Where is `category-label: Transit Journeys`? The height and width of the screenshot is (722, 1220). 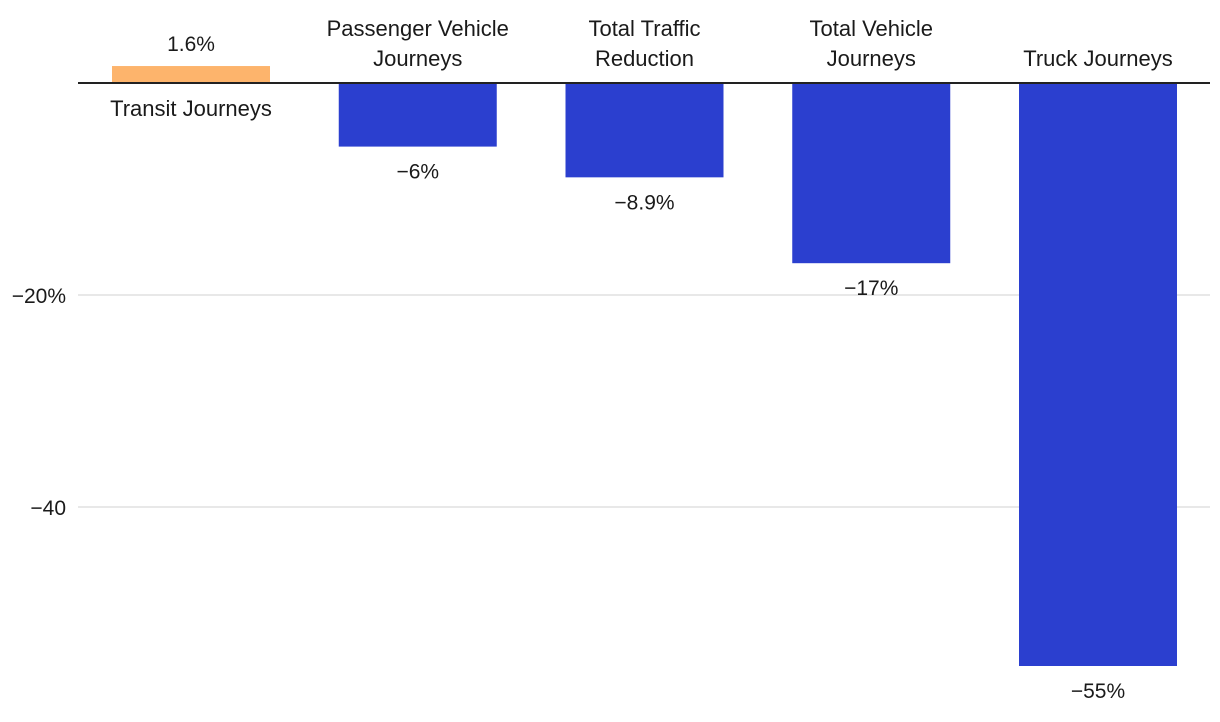
category-label: Transit Journeys is located at coordinates (191, 108).